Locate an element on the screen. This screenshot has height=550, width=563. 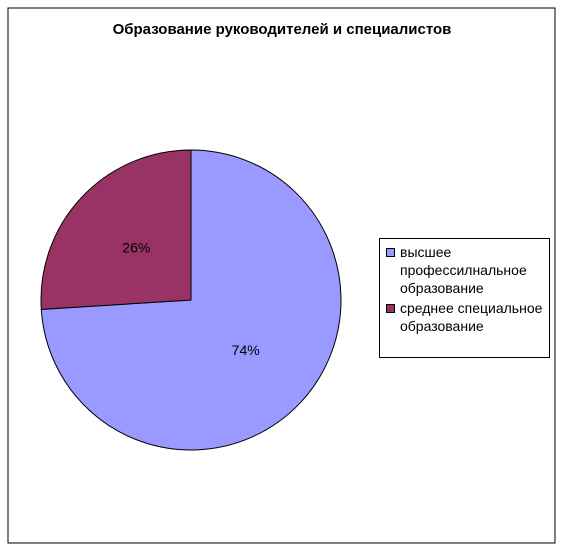
legend-entry: высшее профессилнальное образование is located at coordinates (464, 270).